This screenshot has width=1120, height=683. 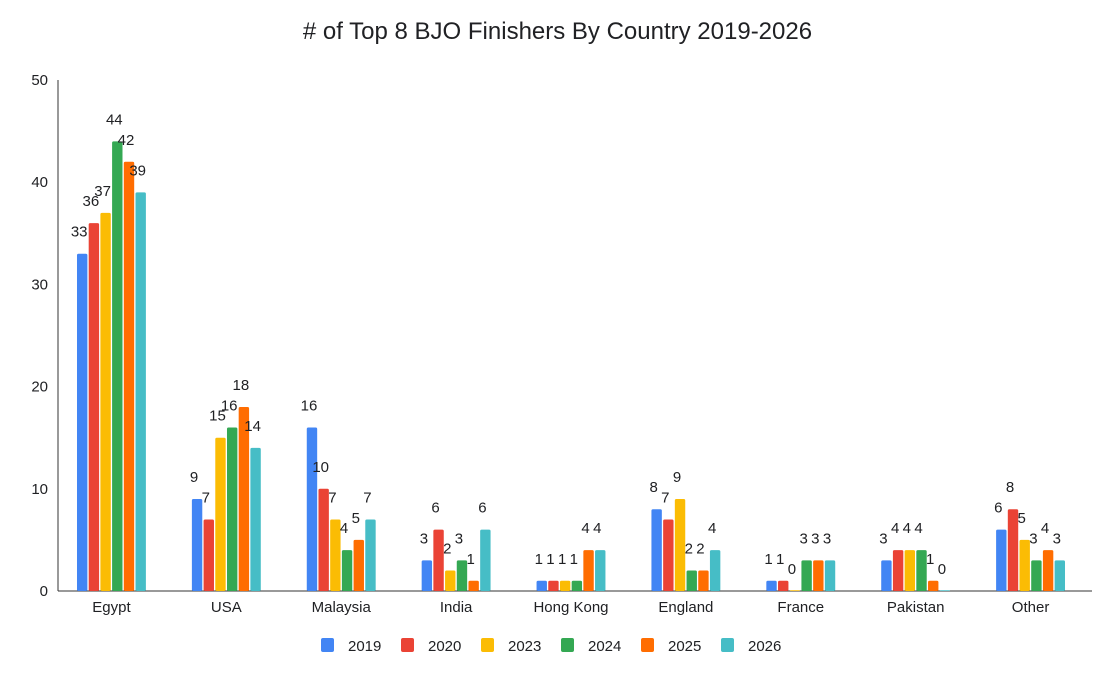 I want to click on data-label: 39, so click(x=137, y=170).